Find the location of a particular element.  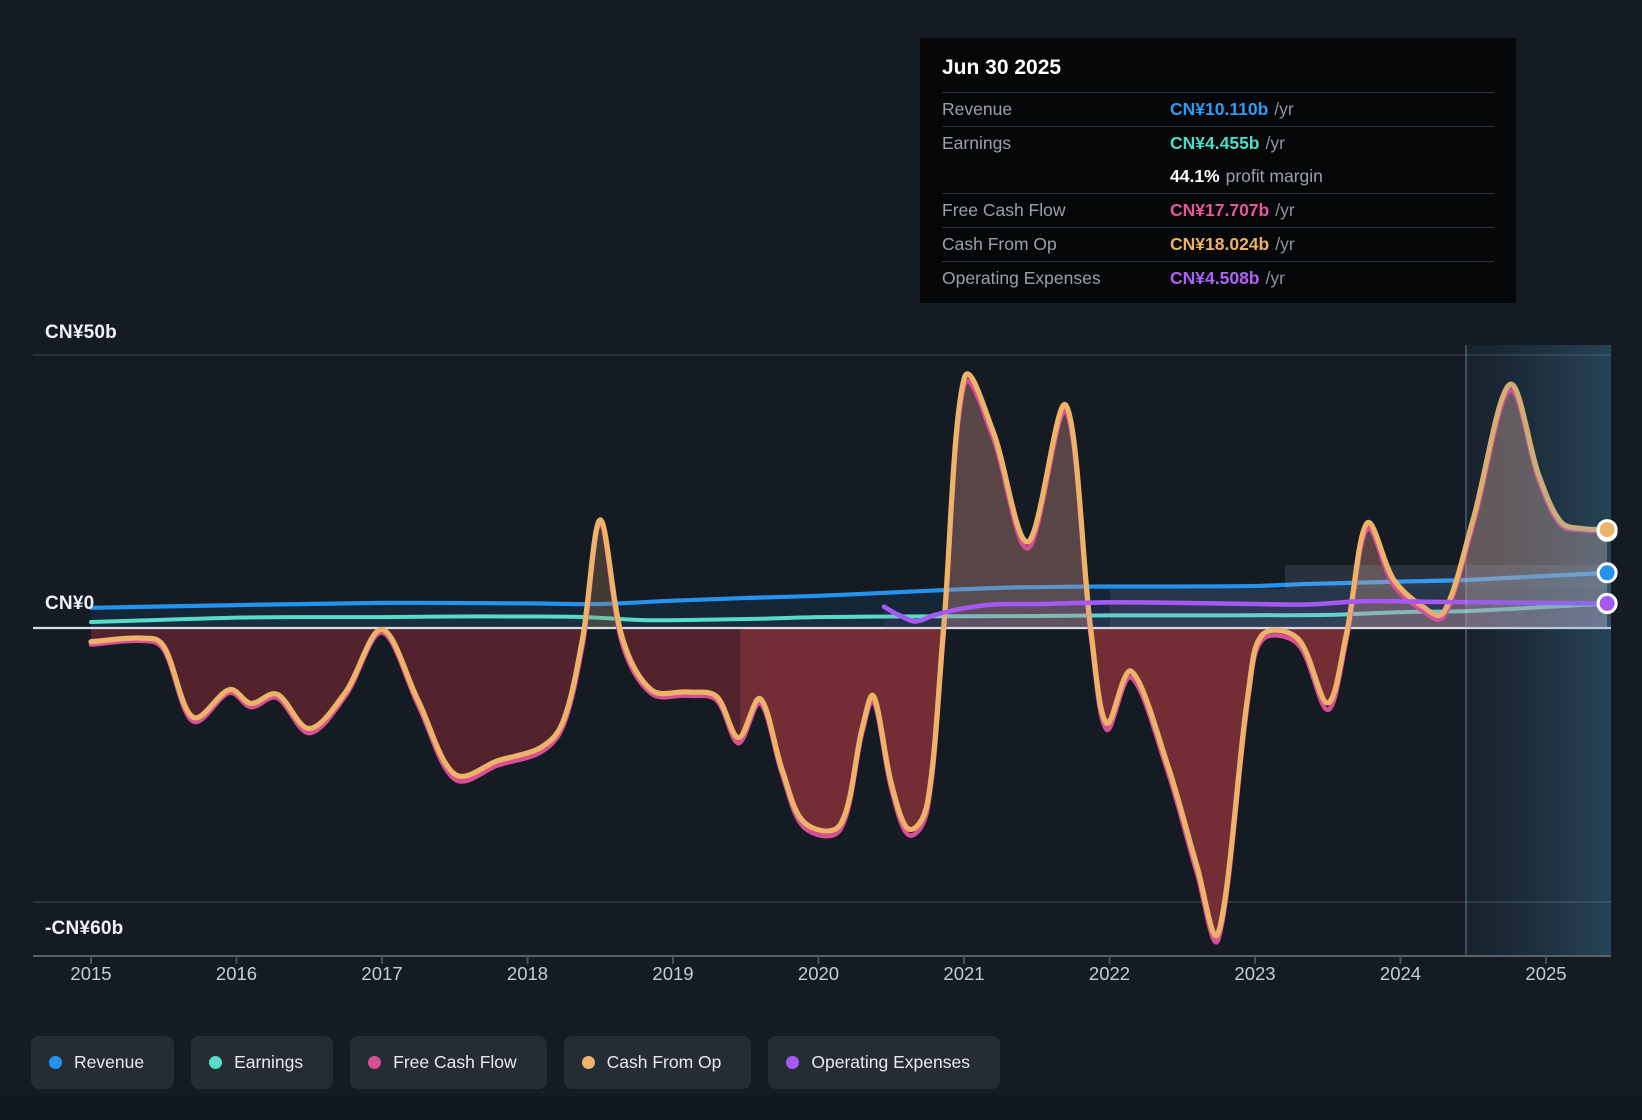

y-axis-label-50b: CN¥50b is located at coordinates (81, 332).